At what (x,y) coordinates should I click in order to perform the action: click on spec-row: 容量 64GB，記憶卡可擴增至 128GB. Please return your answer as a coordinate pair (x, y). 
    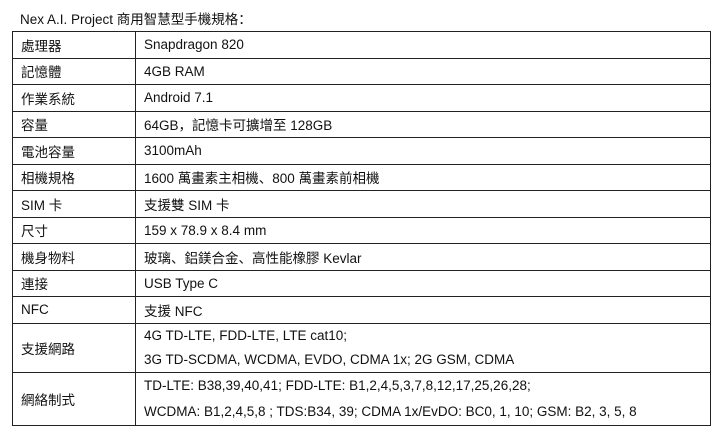
    Looking at the image, I should click on (361, 124).